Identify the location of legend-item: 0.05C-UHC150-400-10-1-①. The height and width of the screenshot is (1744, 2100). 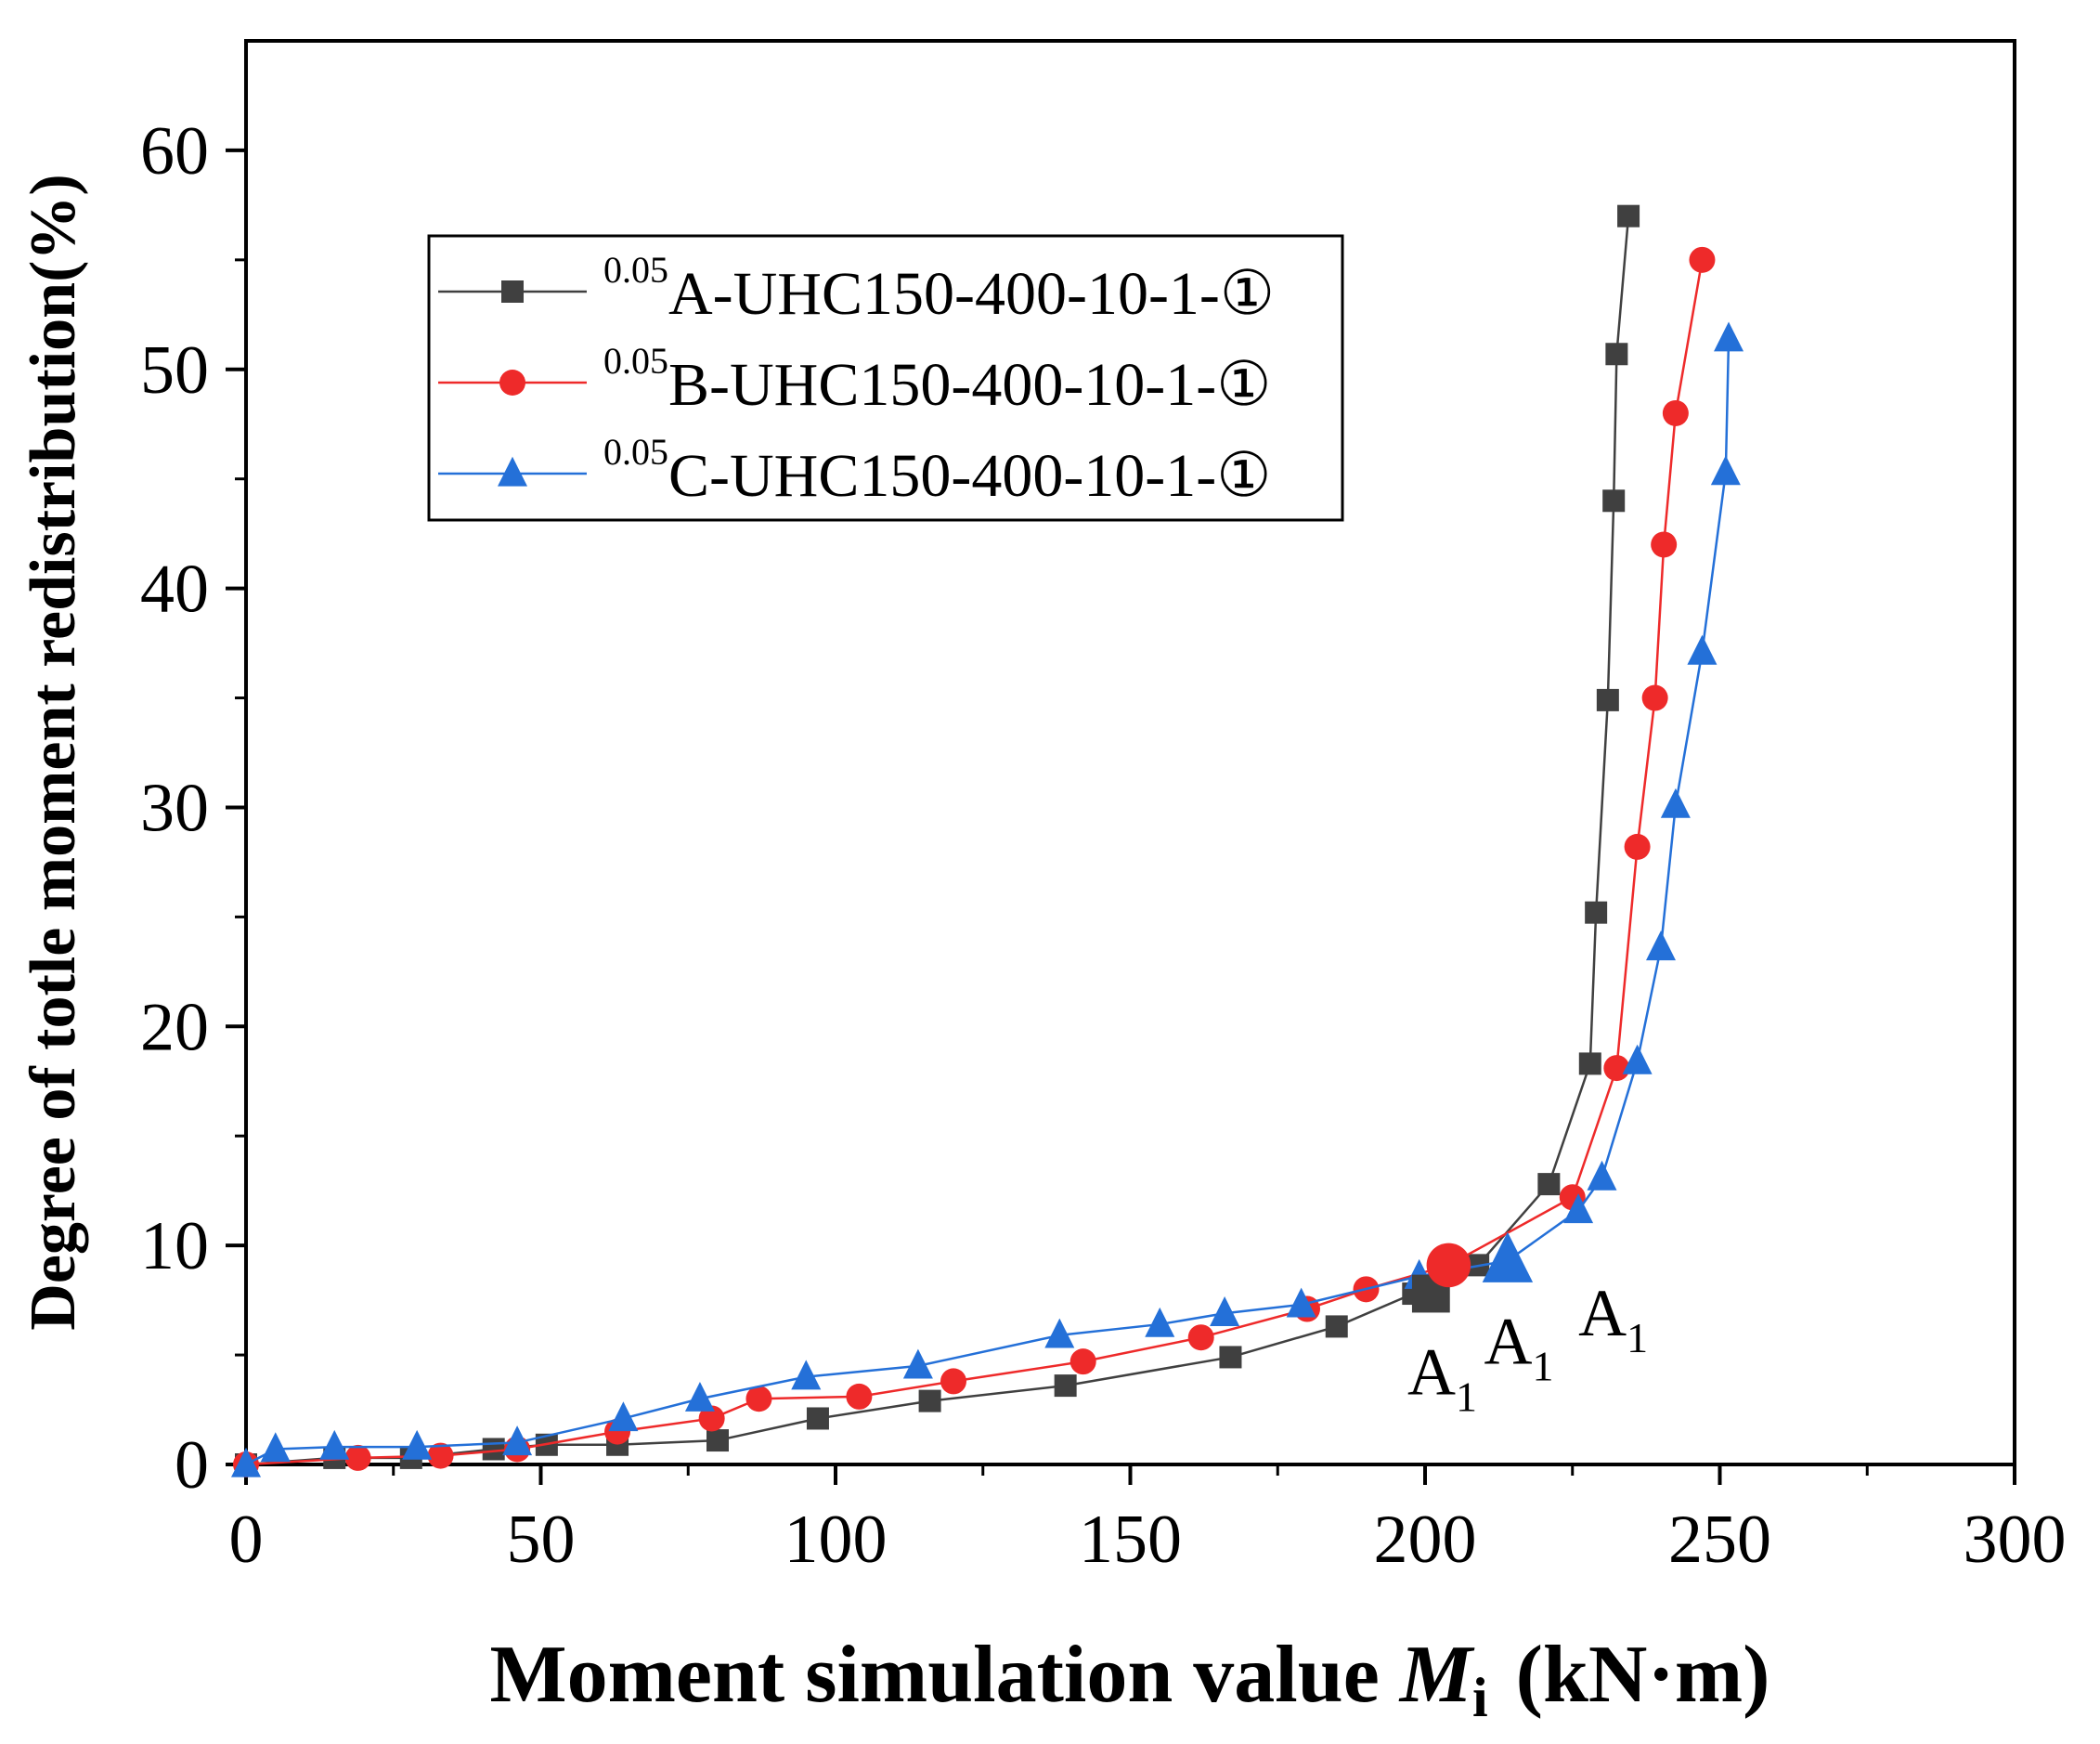
(855, 470).